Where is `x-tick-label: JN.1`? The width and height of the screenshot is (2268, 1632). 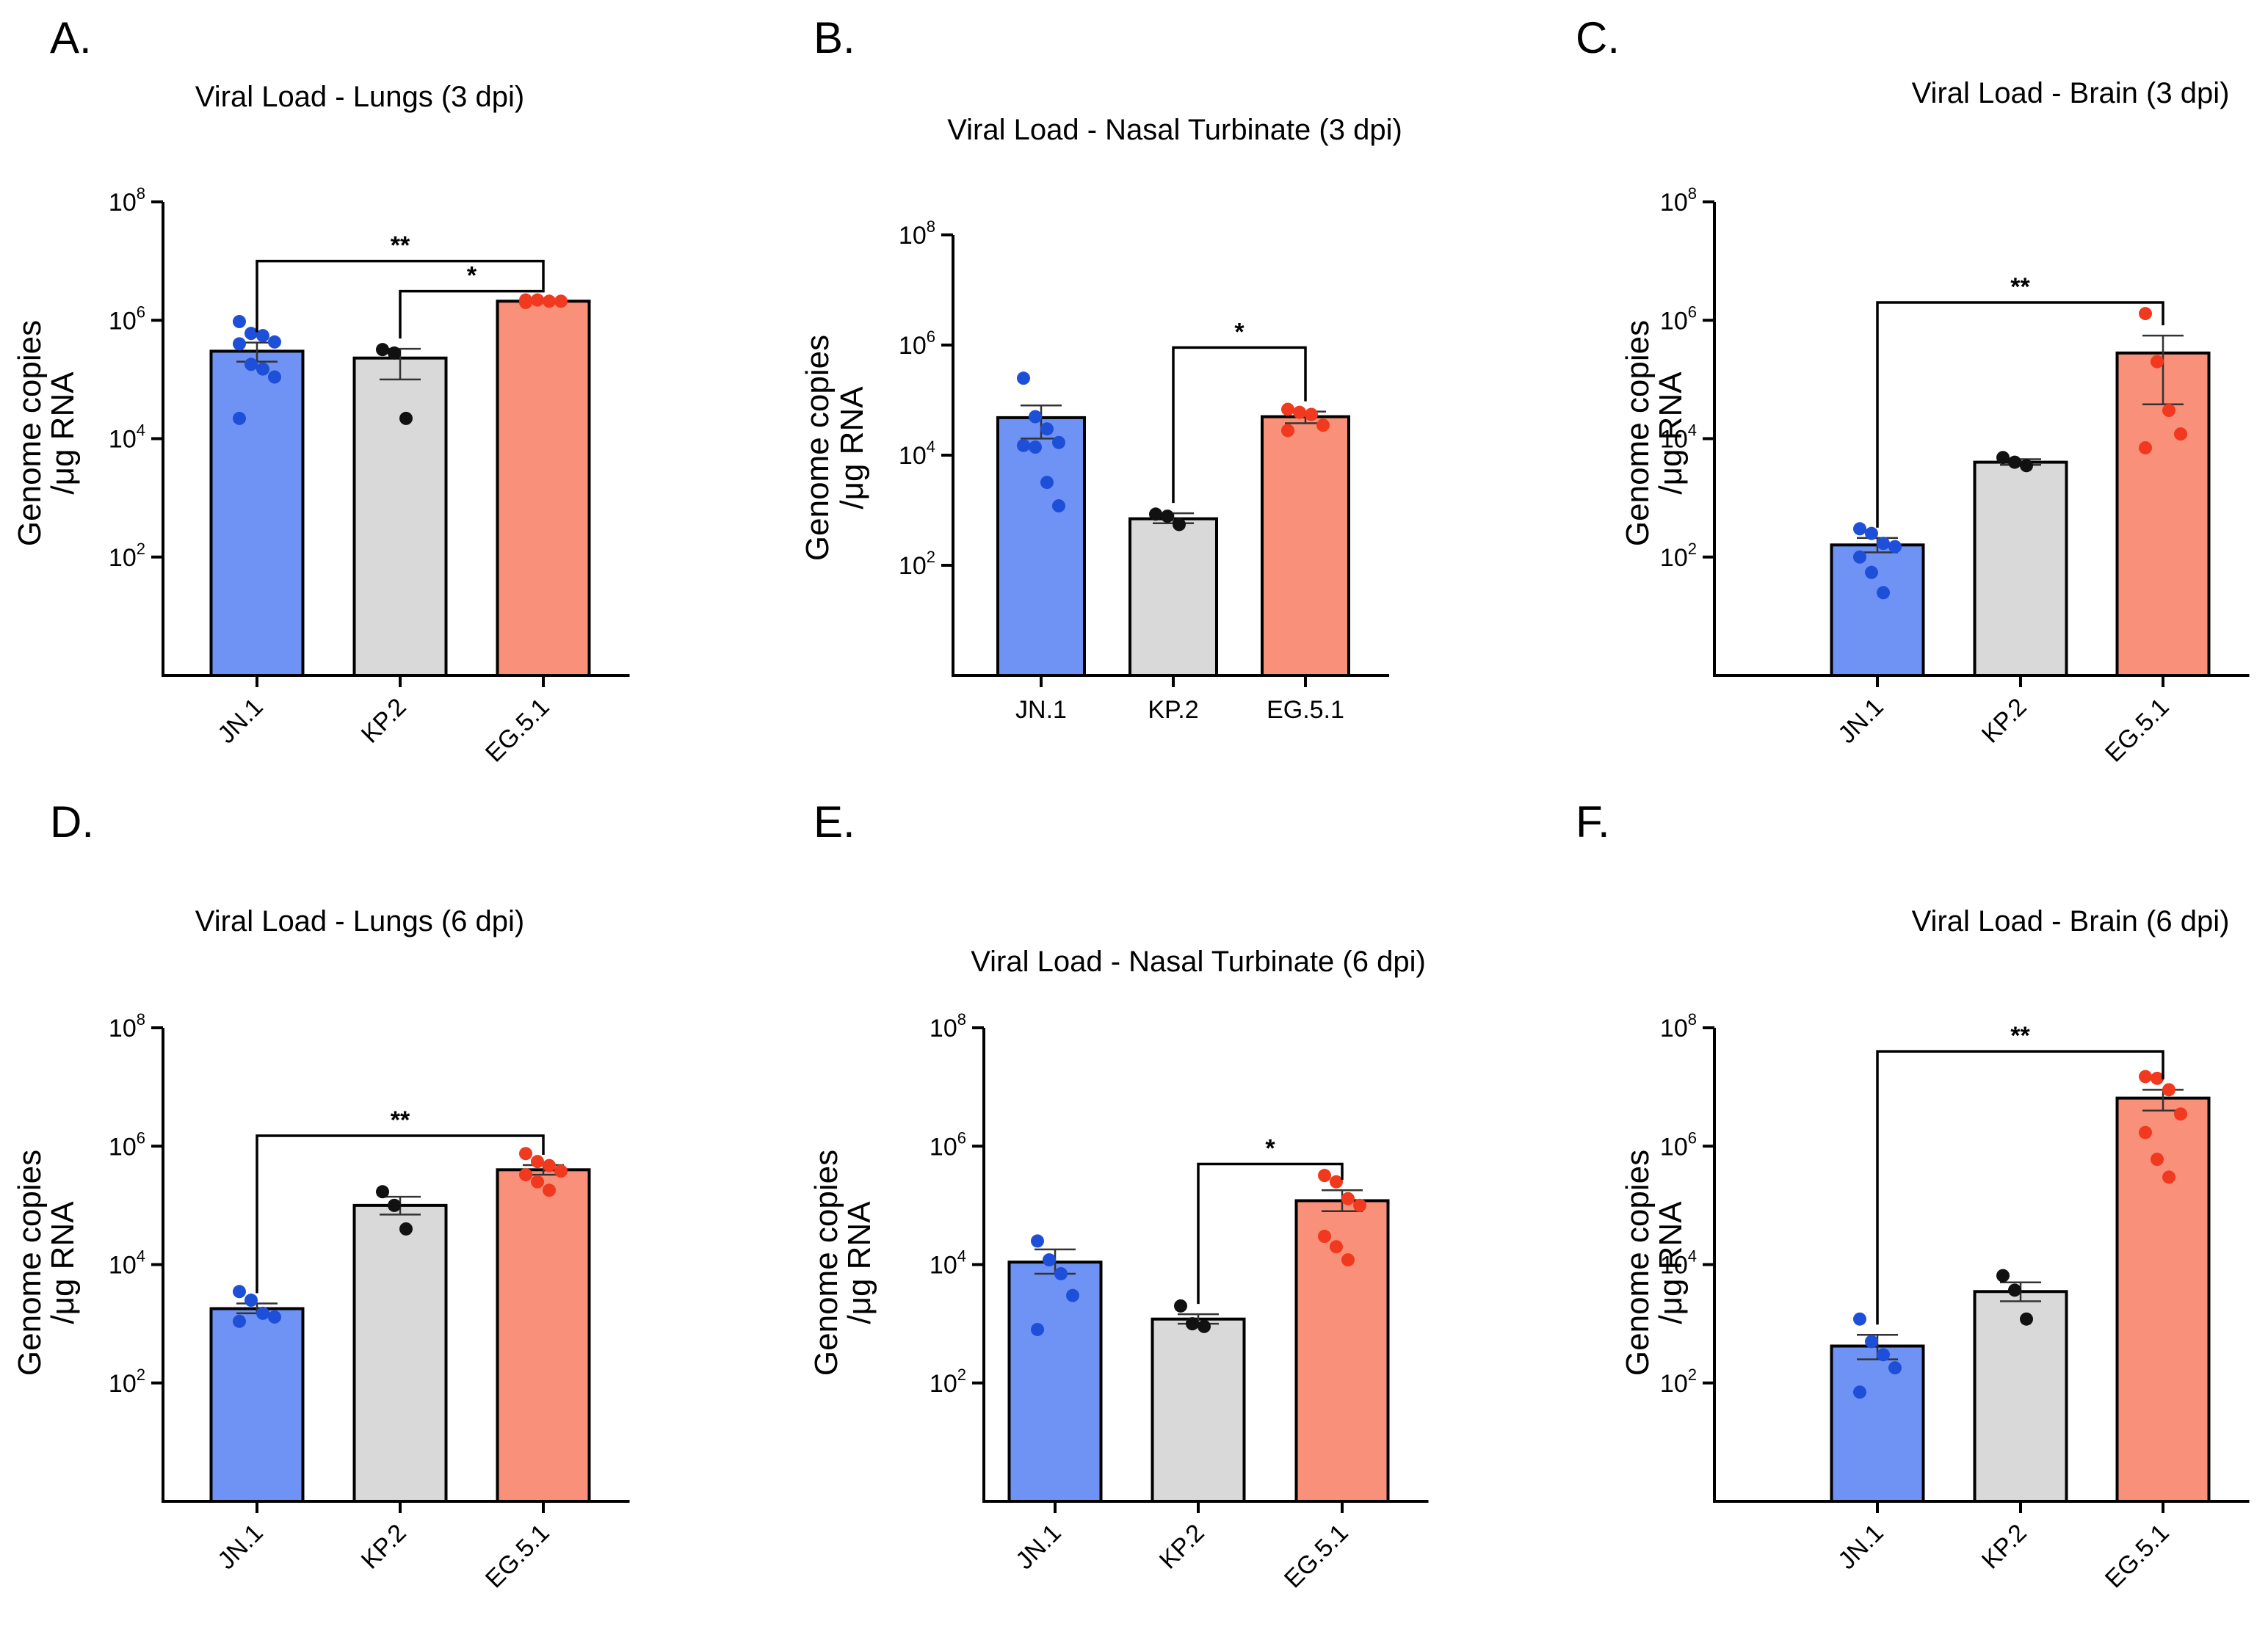
x-tick-label: JN.1 is located at coordinates (1041, 710).